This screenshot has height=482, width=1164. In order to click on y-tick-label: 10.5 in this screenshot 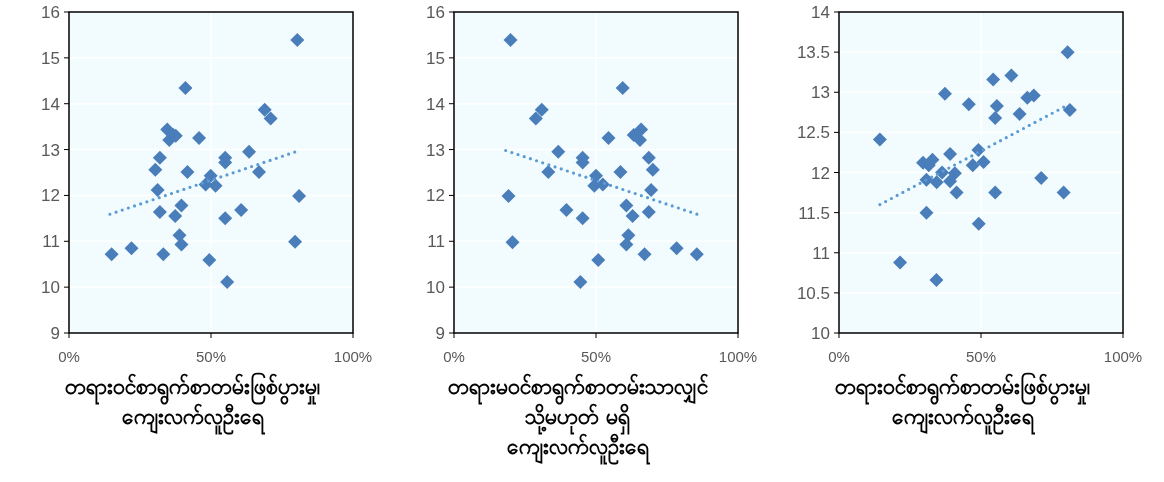, I will do `click(813, 293)`.